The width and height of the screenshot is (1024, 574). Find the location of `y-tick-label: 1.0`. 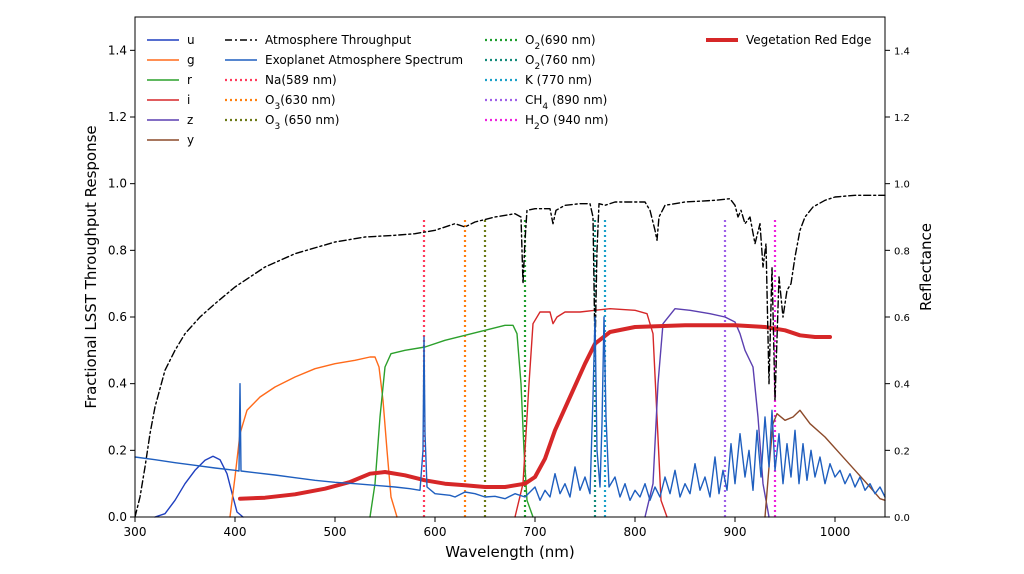

y-tick-label: 1.0 is located at coordinates (117, 184).